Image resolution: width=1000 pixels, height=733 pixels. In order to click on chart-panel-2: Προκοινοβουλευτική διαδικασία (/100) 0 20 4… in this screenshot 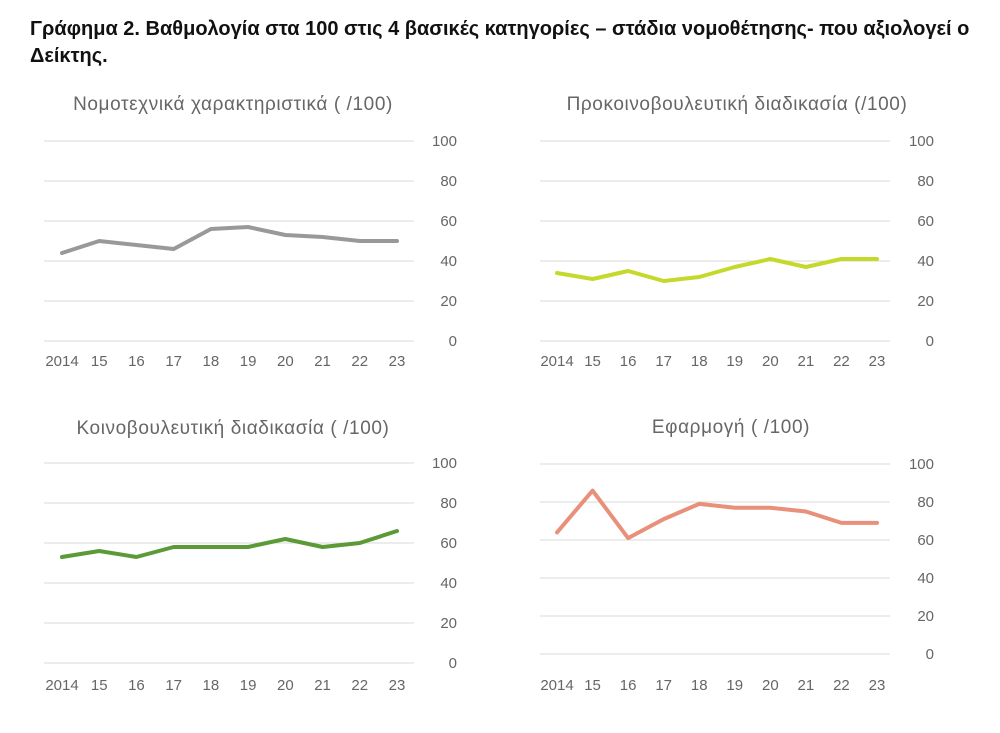, I will do `click(737, 232)`.